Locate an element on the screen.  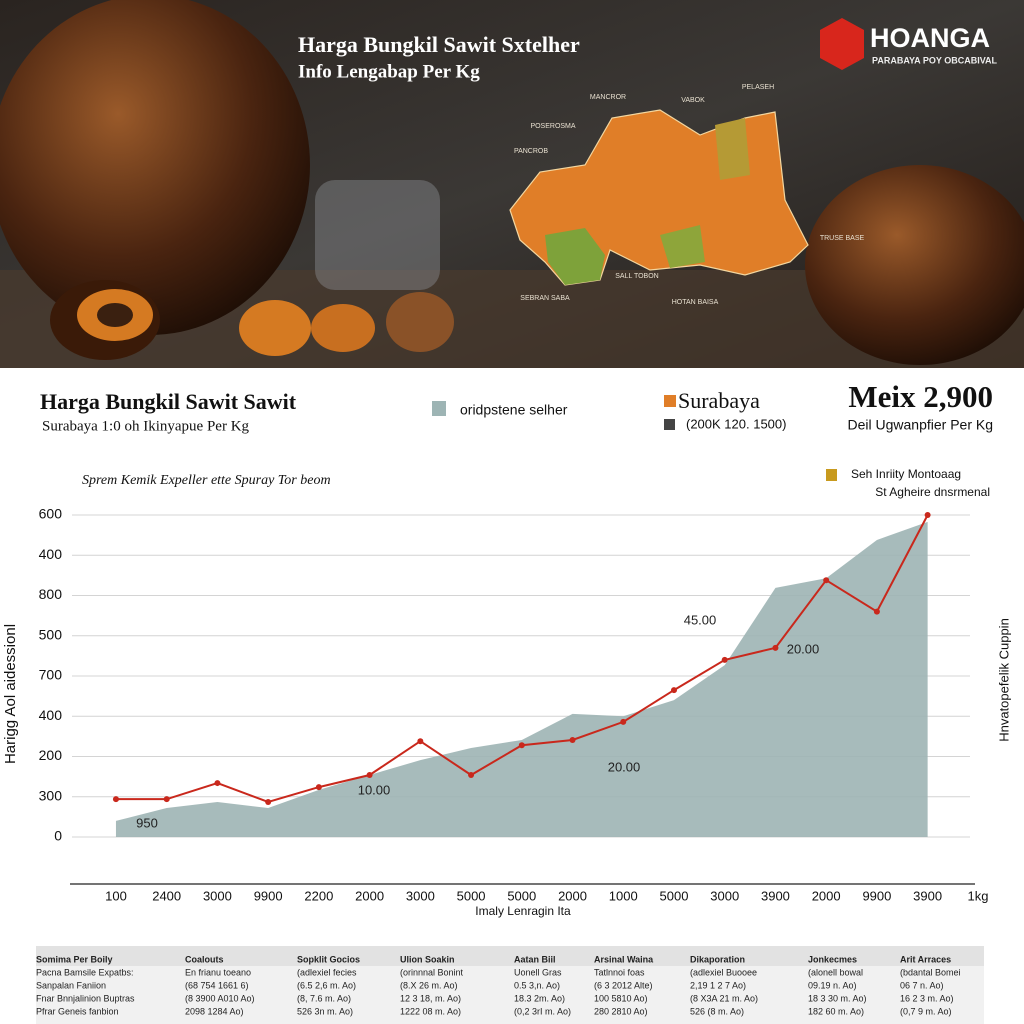
y-tick-label: 0 is located at coordinates (58, 836).